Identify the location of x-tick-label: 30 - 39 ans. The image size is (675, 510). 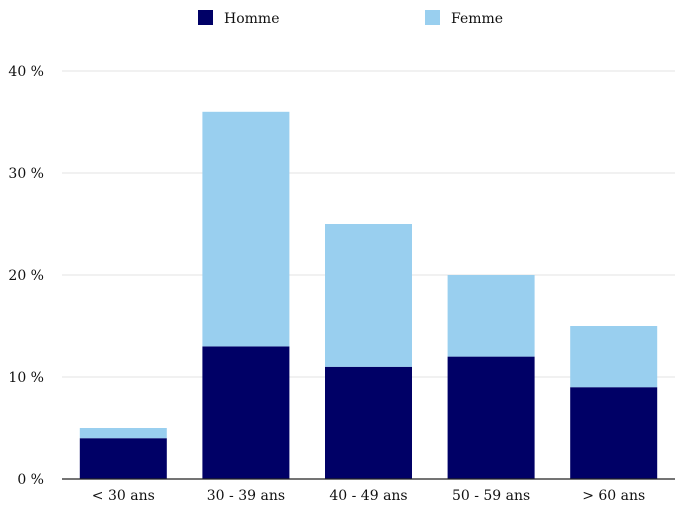
(246, 496).